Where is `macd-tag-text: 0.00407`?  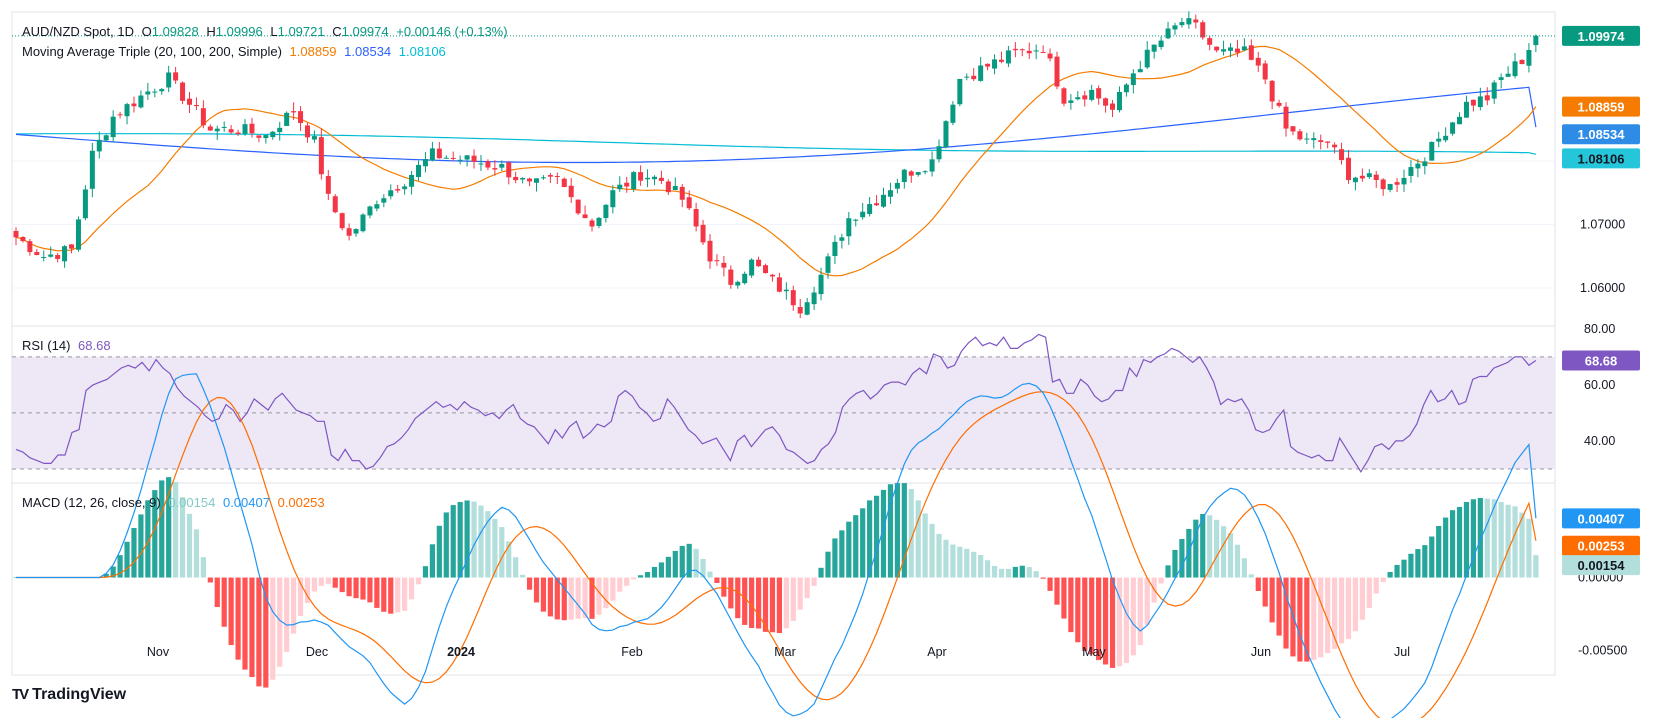 macd-tag-text: 0.00407 is located at coordinates (1601, 518).